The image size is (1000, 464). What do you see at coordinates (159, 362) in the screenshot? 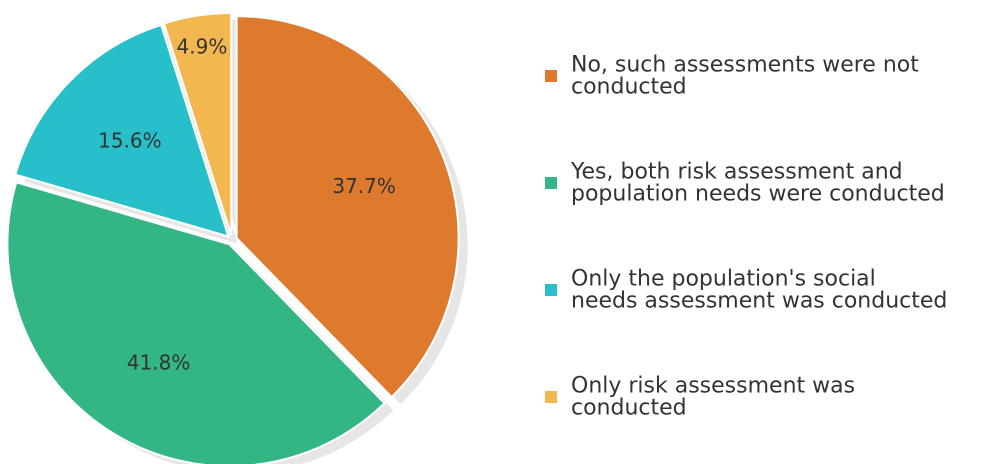
I see `slice-value-label: 41.8%` at bounding box center [159, 362].